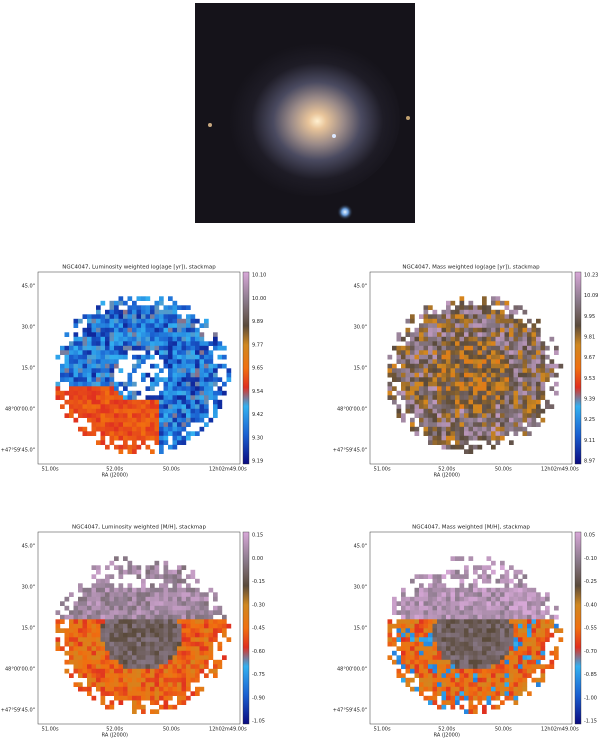  I want to click on colorbar-label: 10.10, so click(259, 276).